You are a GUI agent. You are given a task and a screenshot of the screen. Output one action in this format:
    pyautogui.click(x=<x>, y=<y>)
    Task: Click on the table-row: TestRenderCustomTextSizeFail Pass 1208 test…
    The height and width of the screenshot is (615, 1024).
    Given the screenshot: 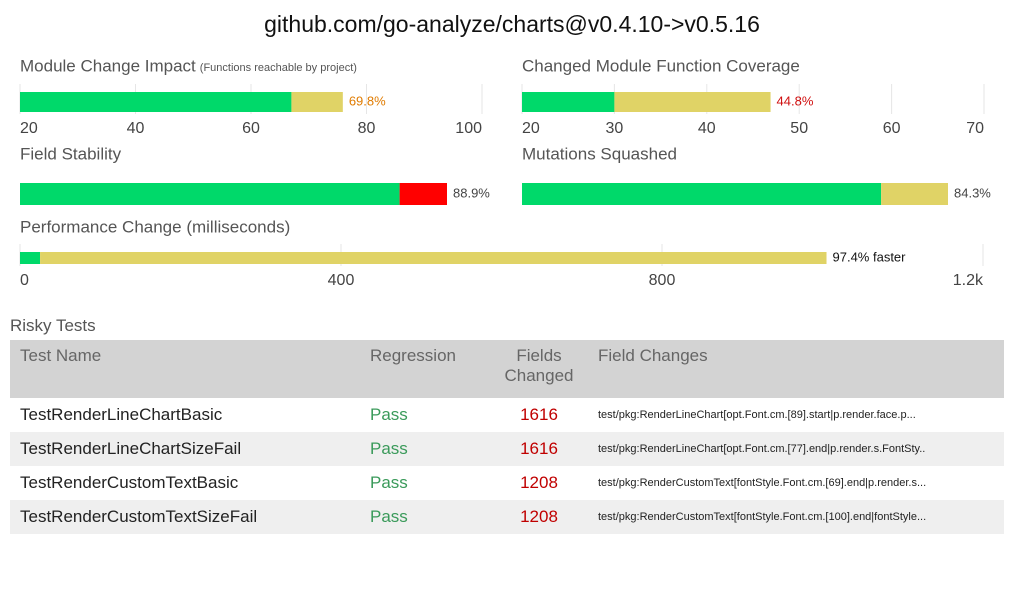 What is the action you would take?
    pyautogui.click(x=507, y=517)
    